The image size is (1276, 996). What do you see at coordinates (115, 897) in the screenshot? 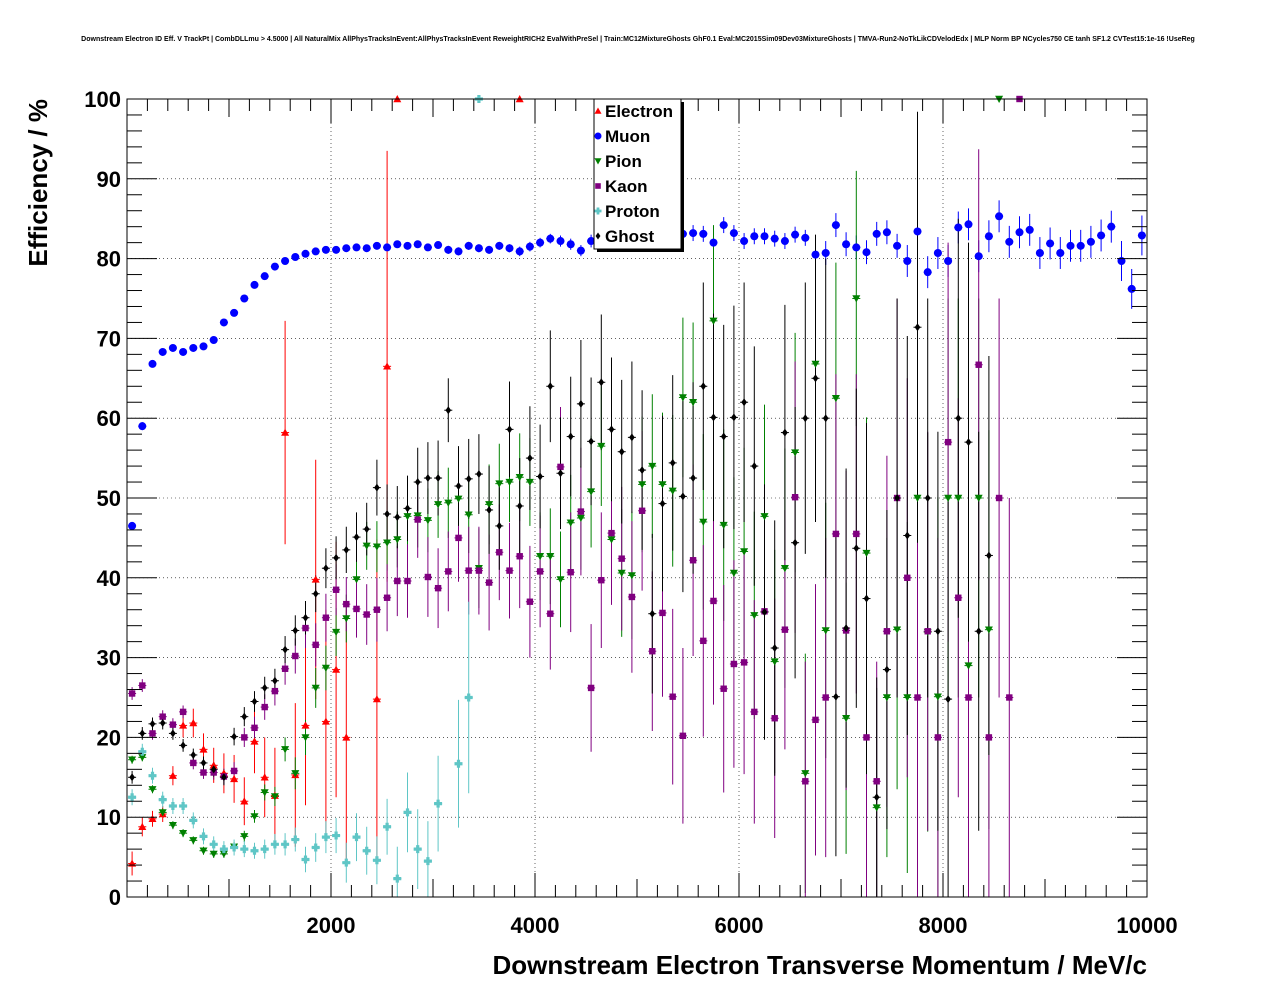
I see `y-tick-label: 0` at bounding box center [115, 897].